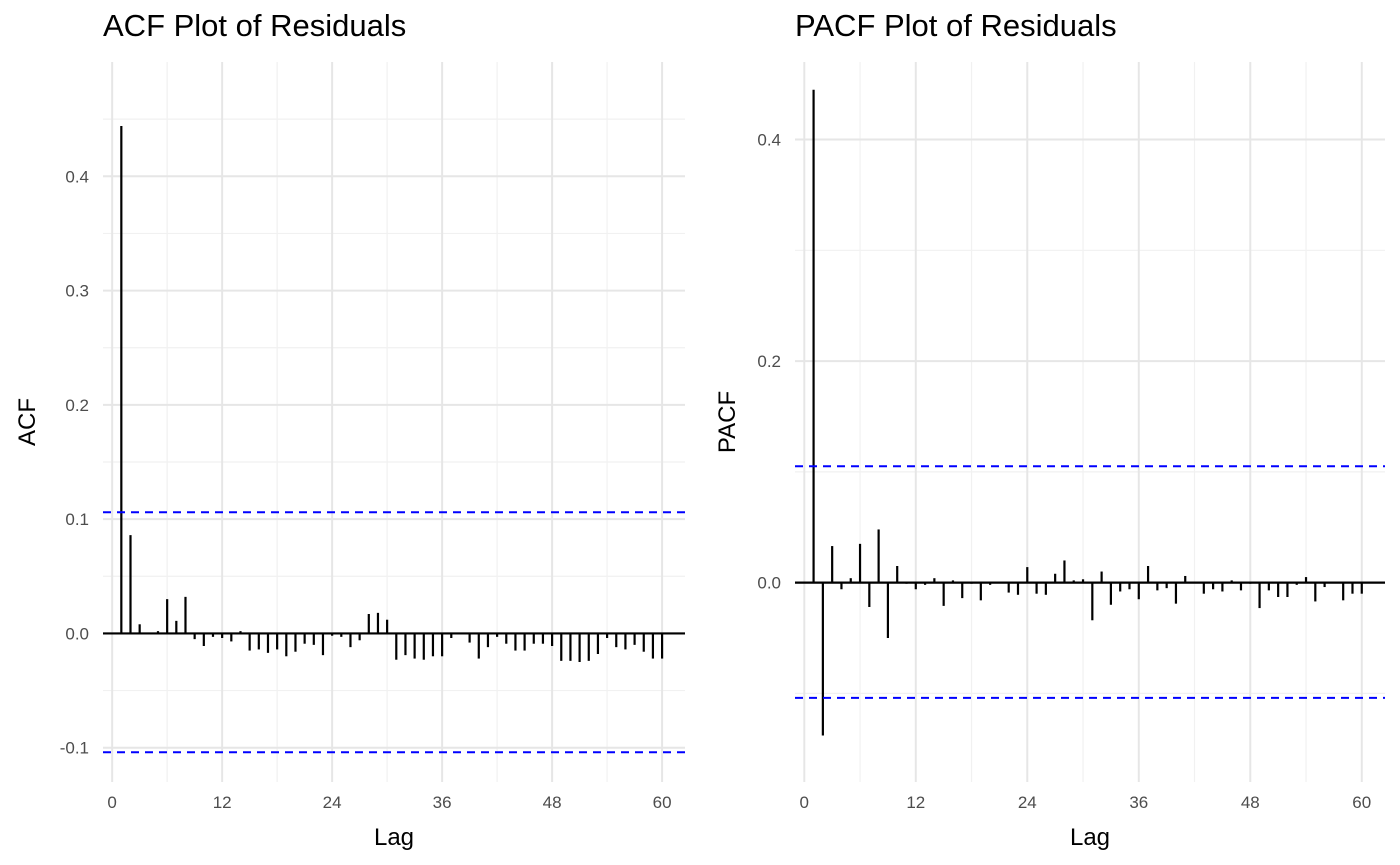 This screenshot has width=1400, height=865. Describe the element at coordinates (77, 176) in the screenshot. I see `acf-y-tick-label: 0.4` at that location.